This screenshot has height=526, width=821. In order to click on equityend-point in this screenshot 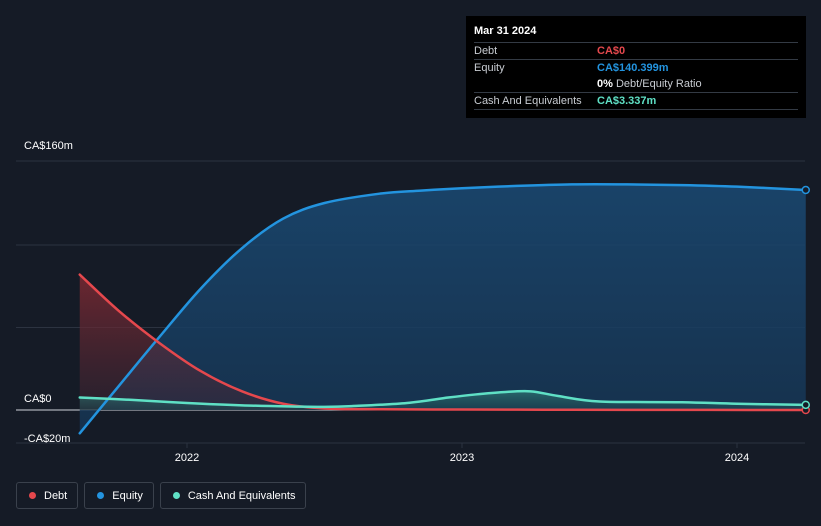, I will do `click(805, 190)`.